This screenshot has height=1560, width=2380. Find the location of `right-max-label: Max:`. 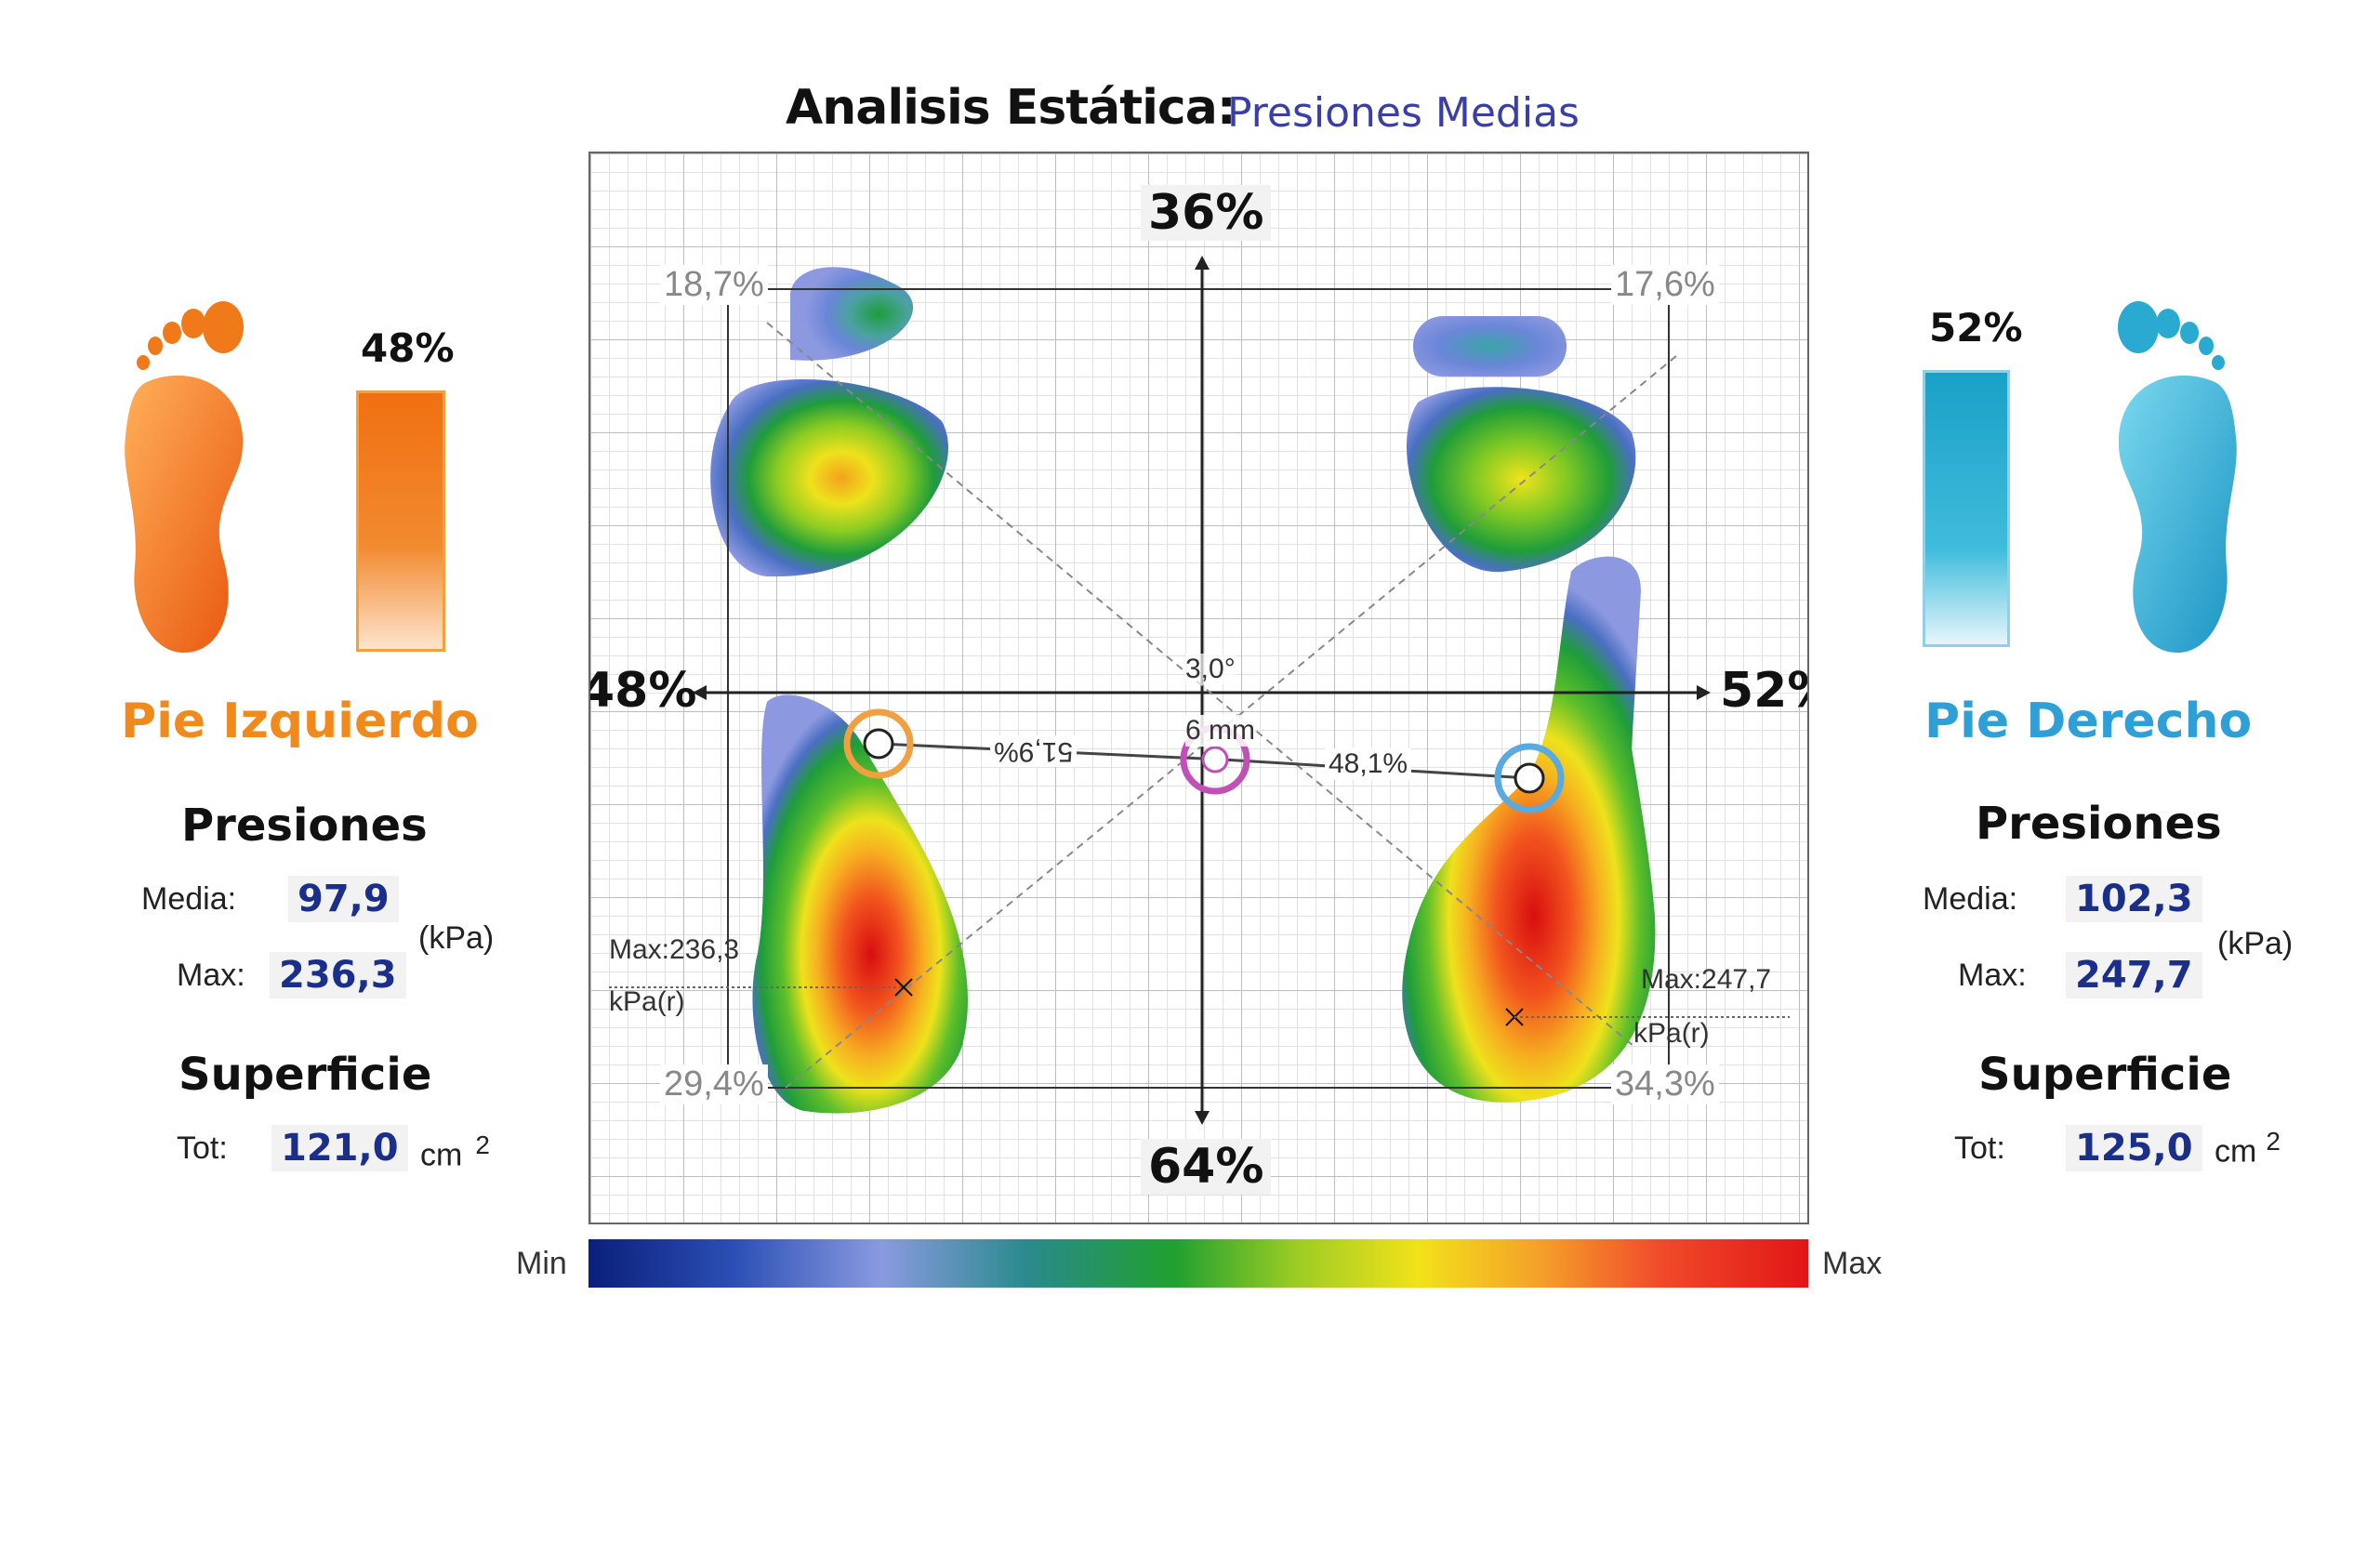

right-max-label: Max: is located at coordinates (1992, 975).